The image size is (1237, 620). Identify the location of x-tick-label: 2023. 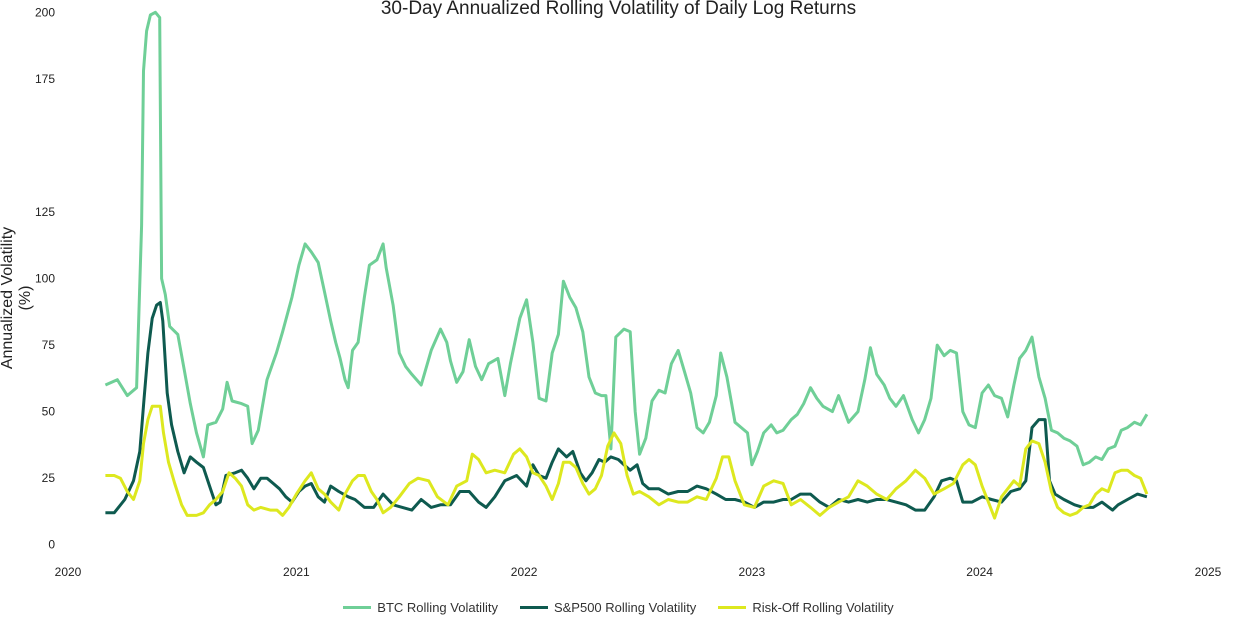
(752, 572).